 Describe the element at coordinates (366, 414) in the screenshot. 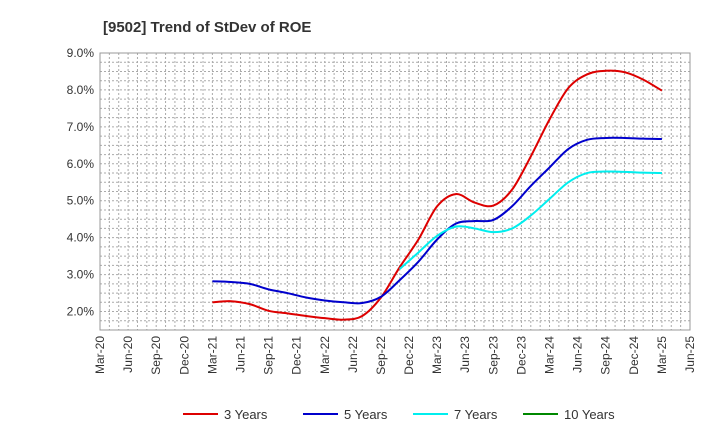

I see `legend-label: 5 Years` at that location.